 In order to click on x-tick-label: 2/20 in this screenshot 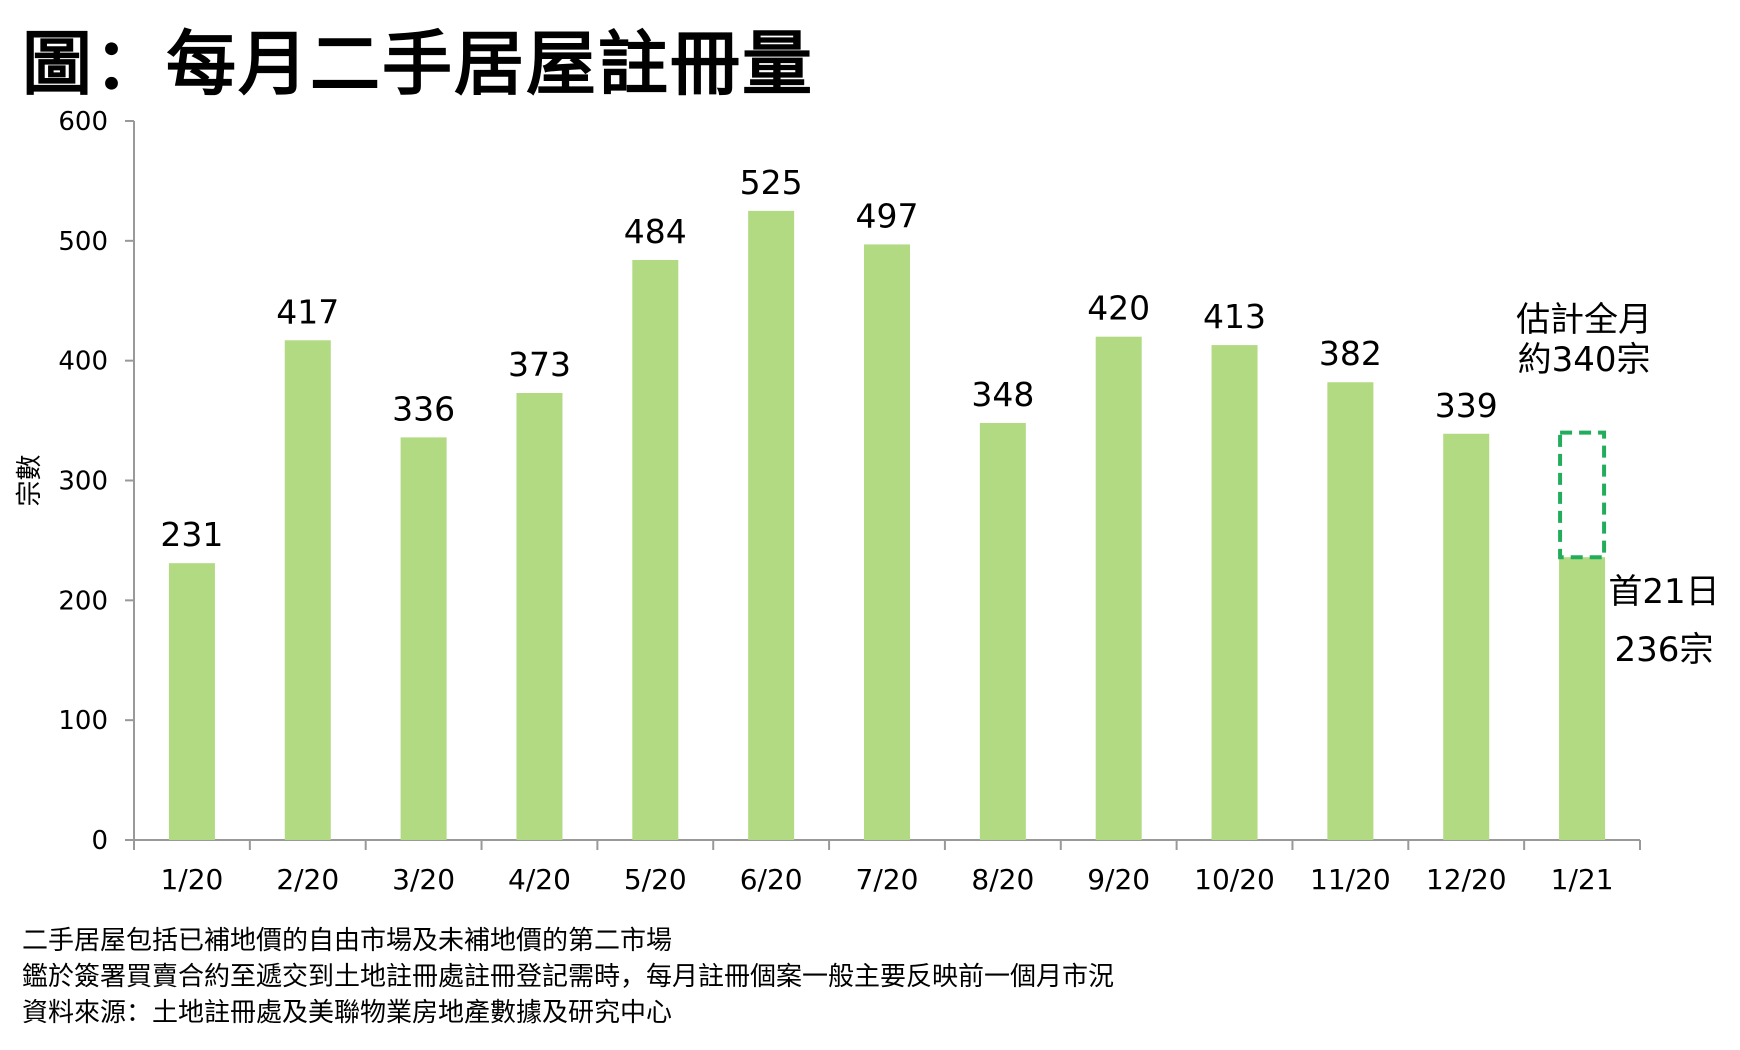, I will do `click(307, 879)`.